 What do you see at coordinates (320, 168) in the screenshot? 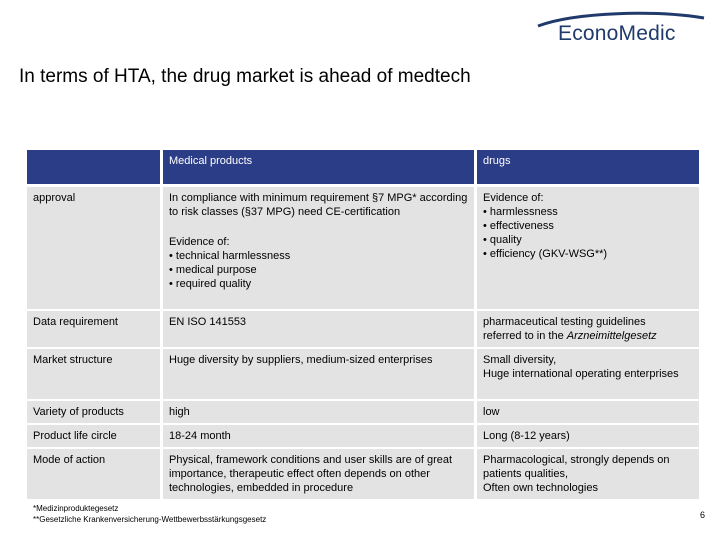
I see `header-medical-products: Medical products` at bounding box center [320, 168].